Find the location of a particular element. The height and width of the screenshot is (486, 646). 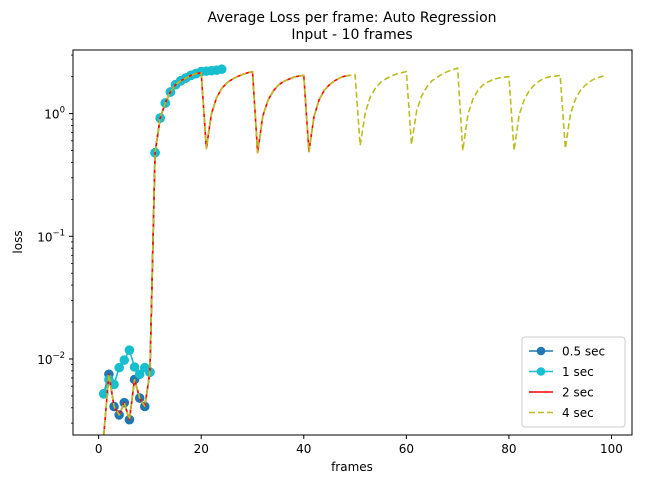

chart-title: Average Loss per frame: Auto Regression is located at coordinates (351, 18).